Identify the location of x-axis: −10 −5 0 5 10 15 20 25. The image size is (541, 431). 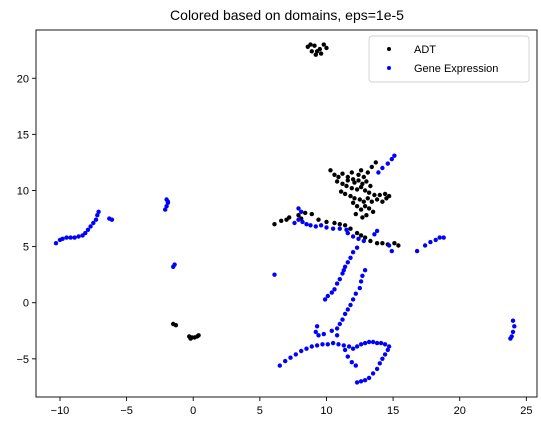
(291, 407).